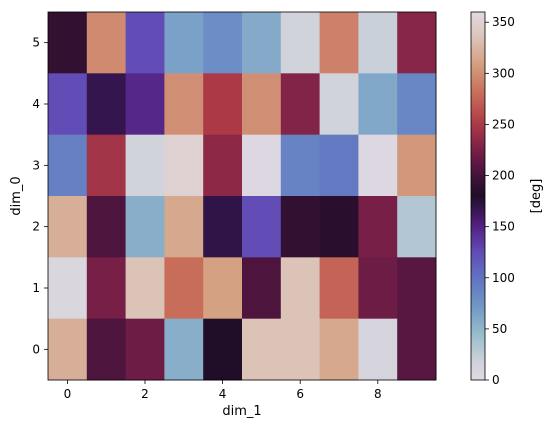 The image size is (554, 433). Describe the element at coordinates (36, 349) in the screenshot. I see `y-tick-label: 0` at that location.